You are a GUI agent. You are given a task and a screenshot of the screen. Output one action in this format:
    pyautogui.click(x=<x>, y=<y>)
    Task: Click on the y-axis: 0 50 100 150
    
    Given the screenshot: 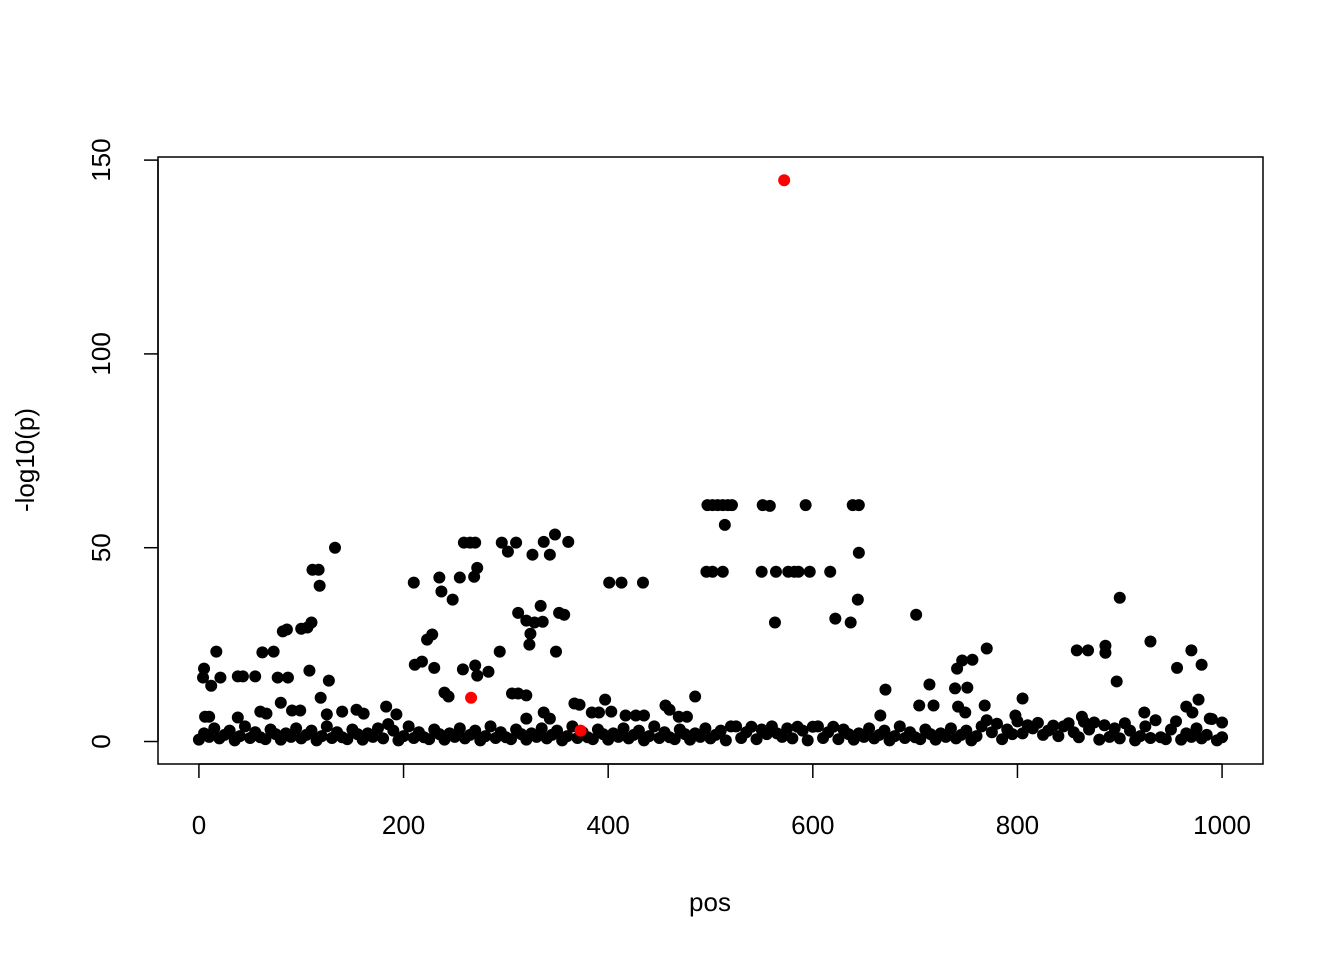 What is the action you would take?
    pyautogui.click(x=122, y=443)
    